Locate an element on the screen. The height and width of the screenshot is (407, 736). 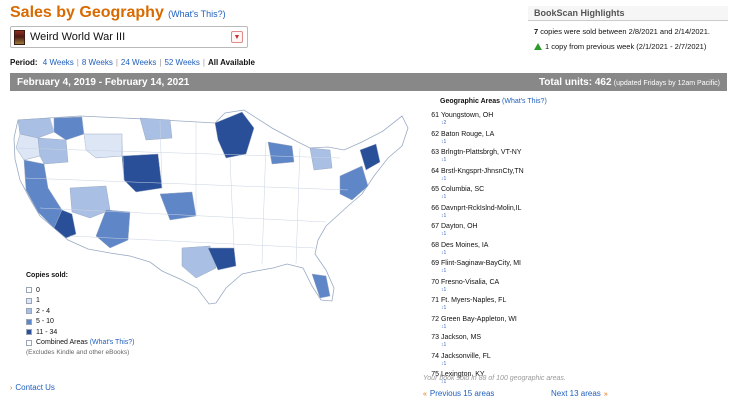
area-rank: 64 is located at coordinates (435, 171).